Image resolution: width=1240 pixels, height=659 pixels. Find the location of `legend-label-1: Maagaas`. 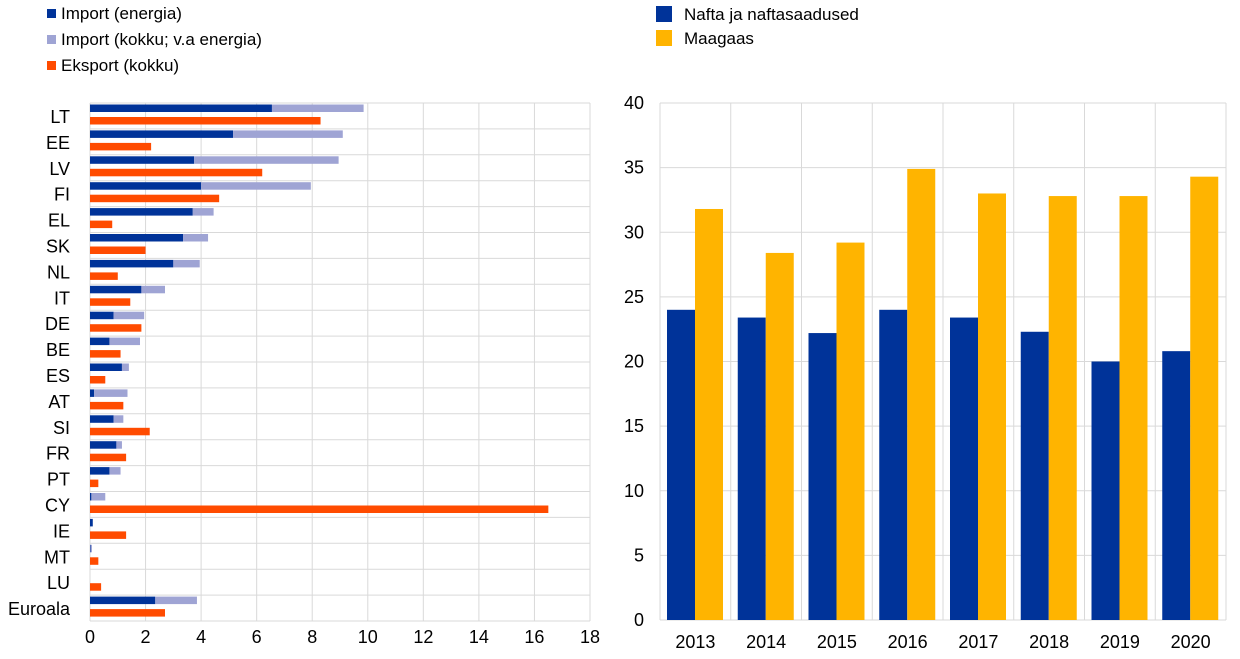

legend-label-1: Maagaas is located at coordinates (719, 38).